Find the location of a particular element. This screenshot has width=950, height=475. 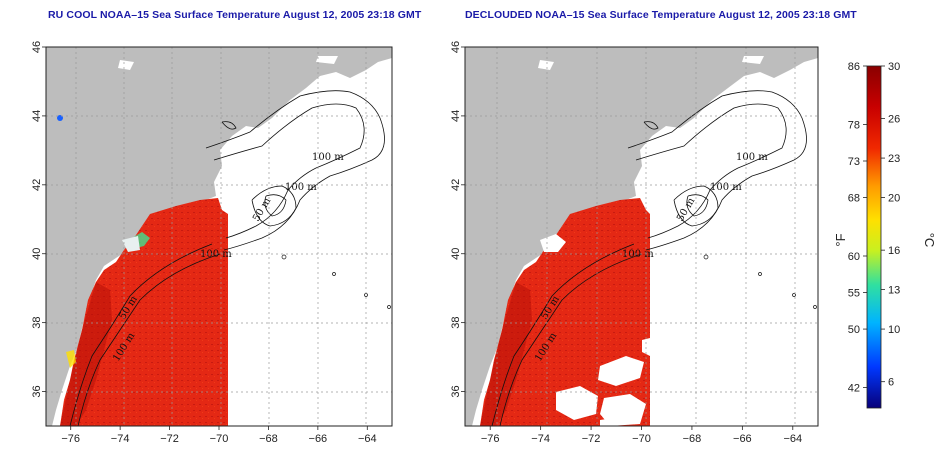

fahrenheit-tick-label: 73 is located at coordinates (854, 162).